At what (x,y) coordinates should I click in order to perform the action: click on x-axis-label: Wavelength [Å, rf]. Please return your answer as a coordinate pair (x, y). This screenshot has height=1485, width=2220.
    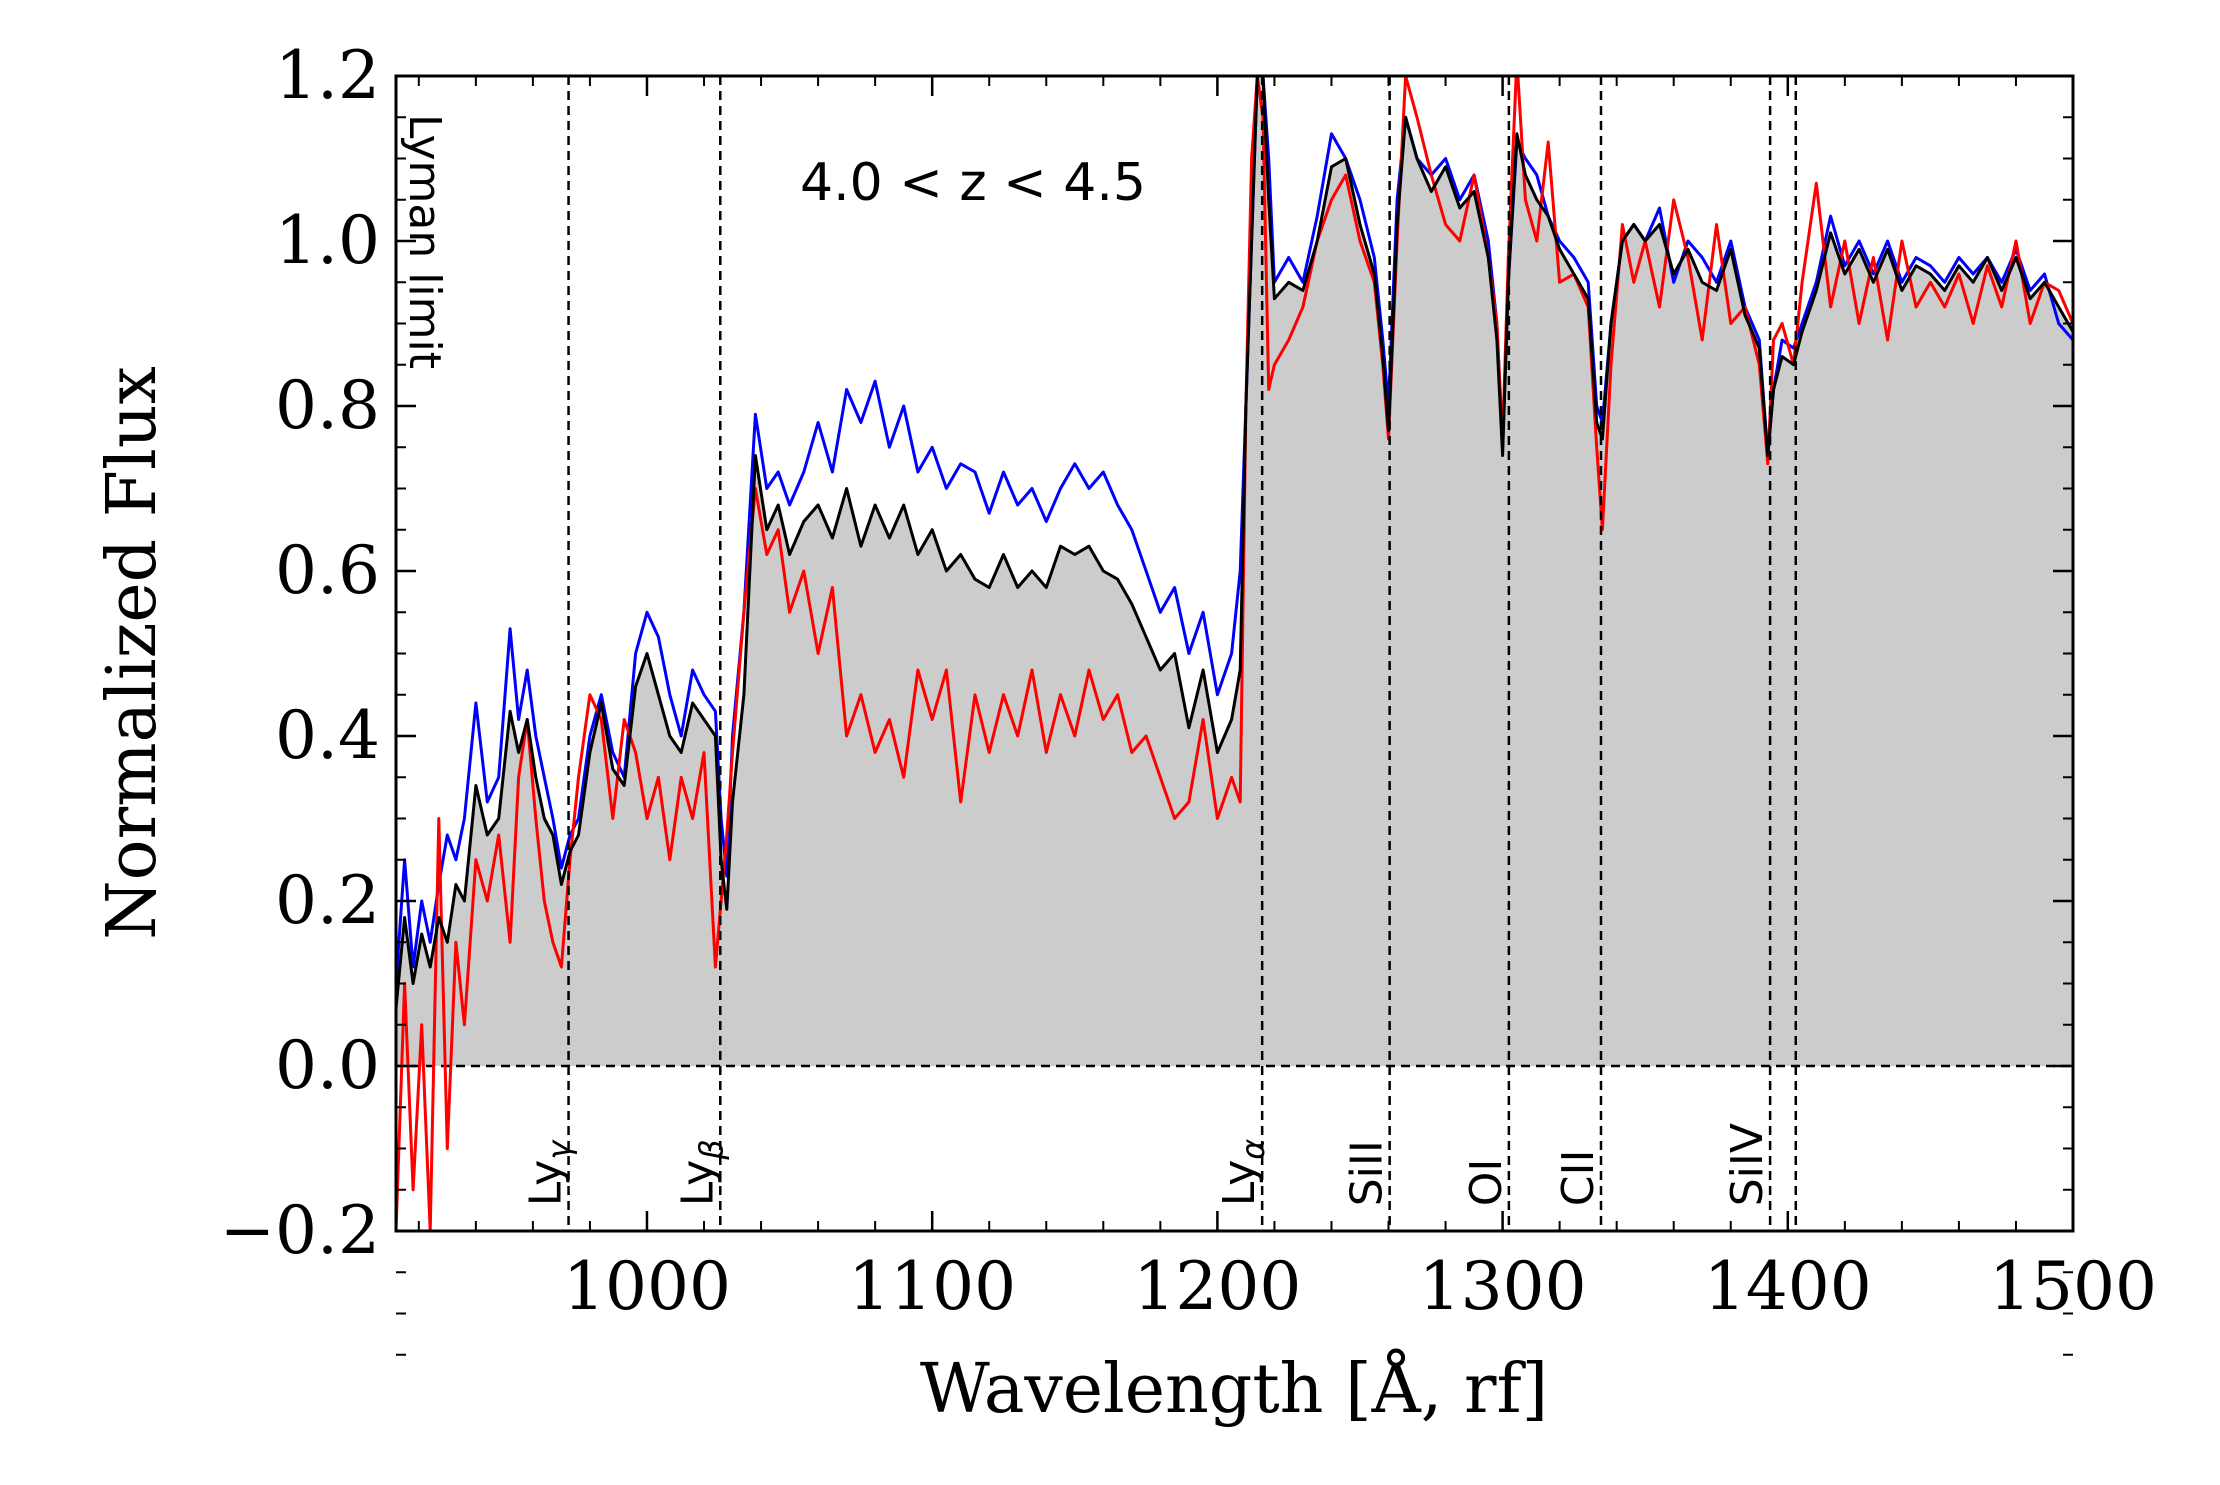
    Looking at the image, I should click on (1234, 1389).